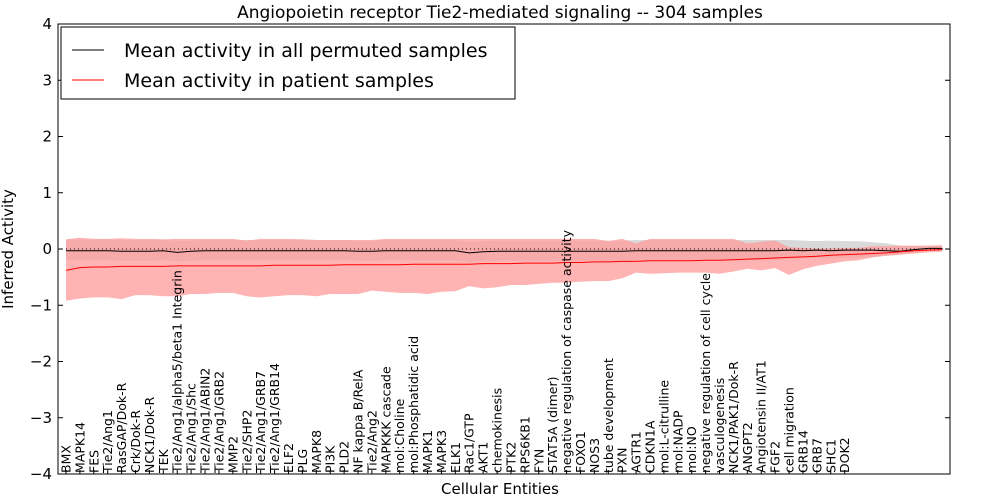  Describe the element at coordinates (483, 457) in the screenshot. I see `x-tick-label: AKT1` at that location.